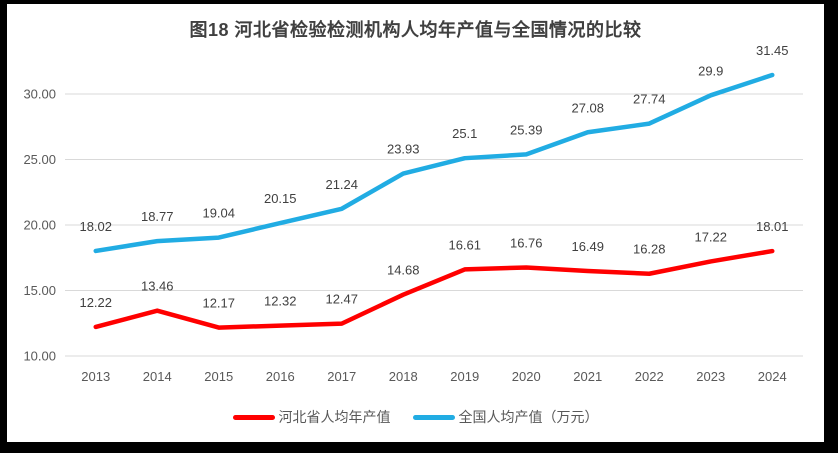 The height and width of the screenshot is (453, 838). What do you see at coordinates (218, 213) in the screenshot?
I see `national-data-label: 19.04` at bounding box center [218, 213].